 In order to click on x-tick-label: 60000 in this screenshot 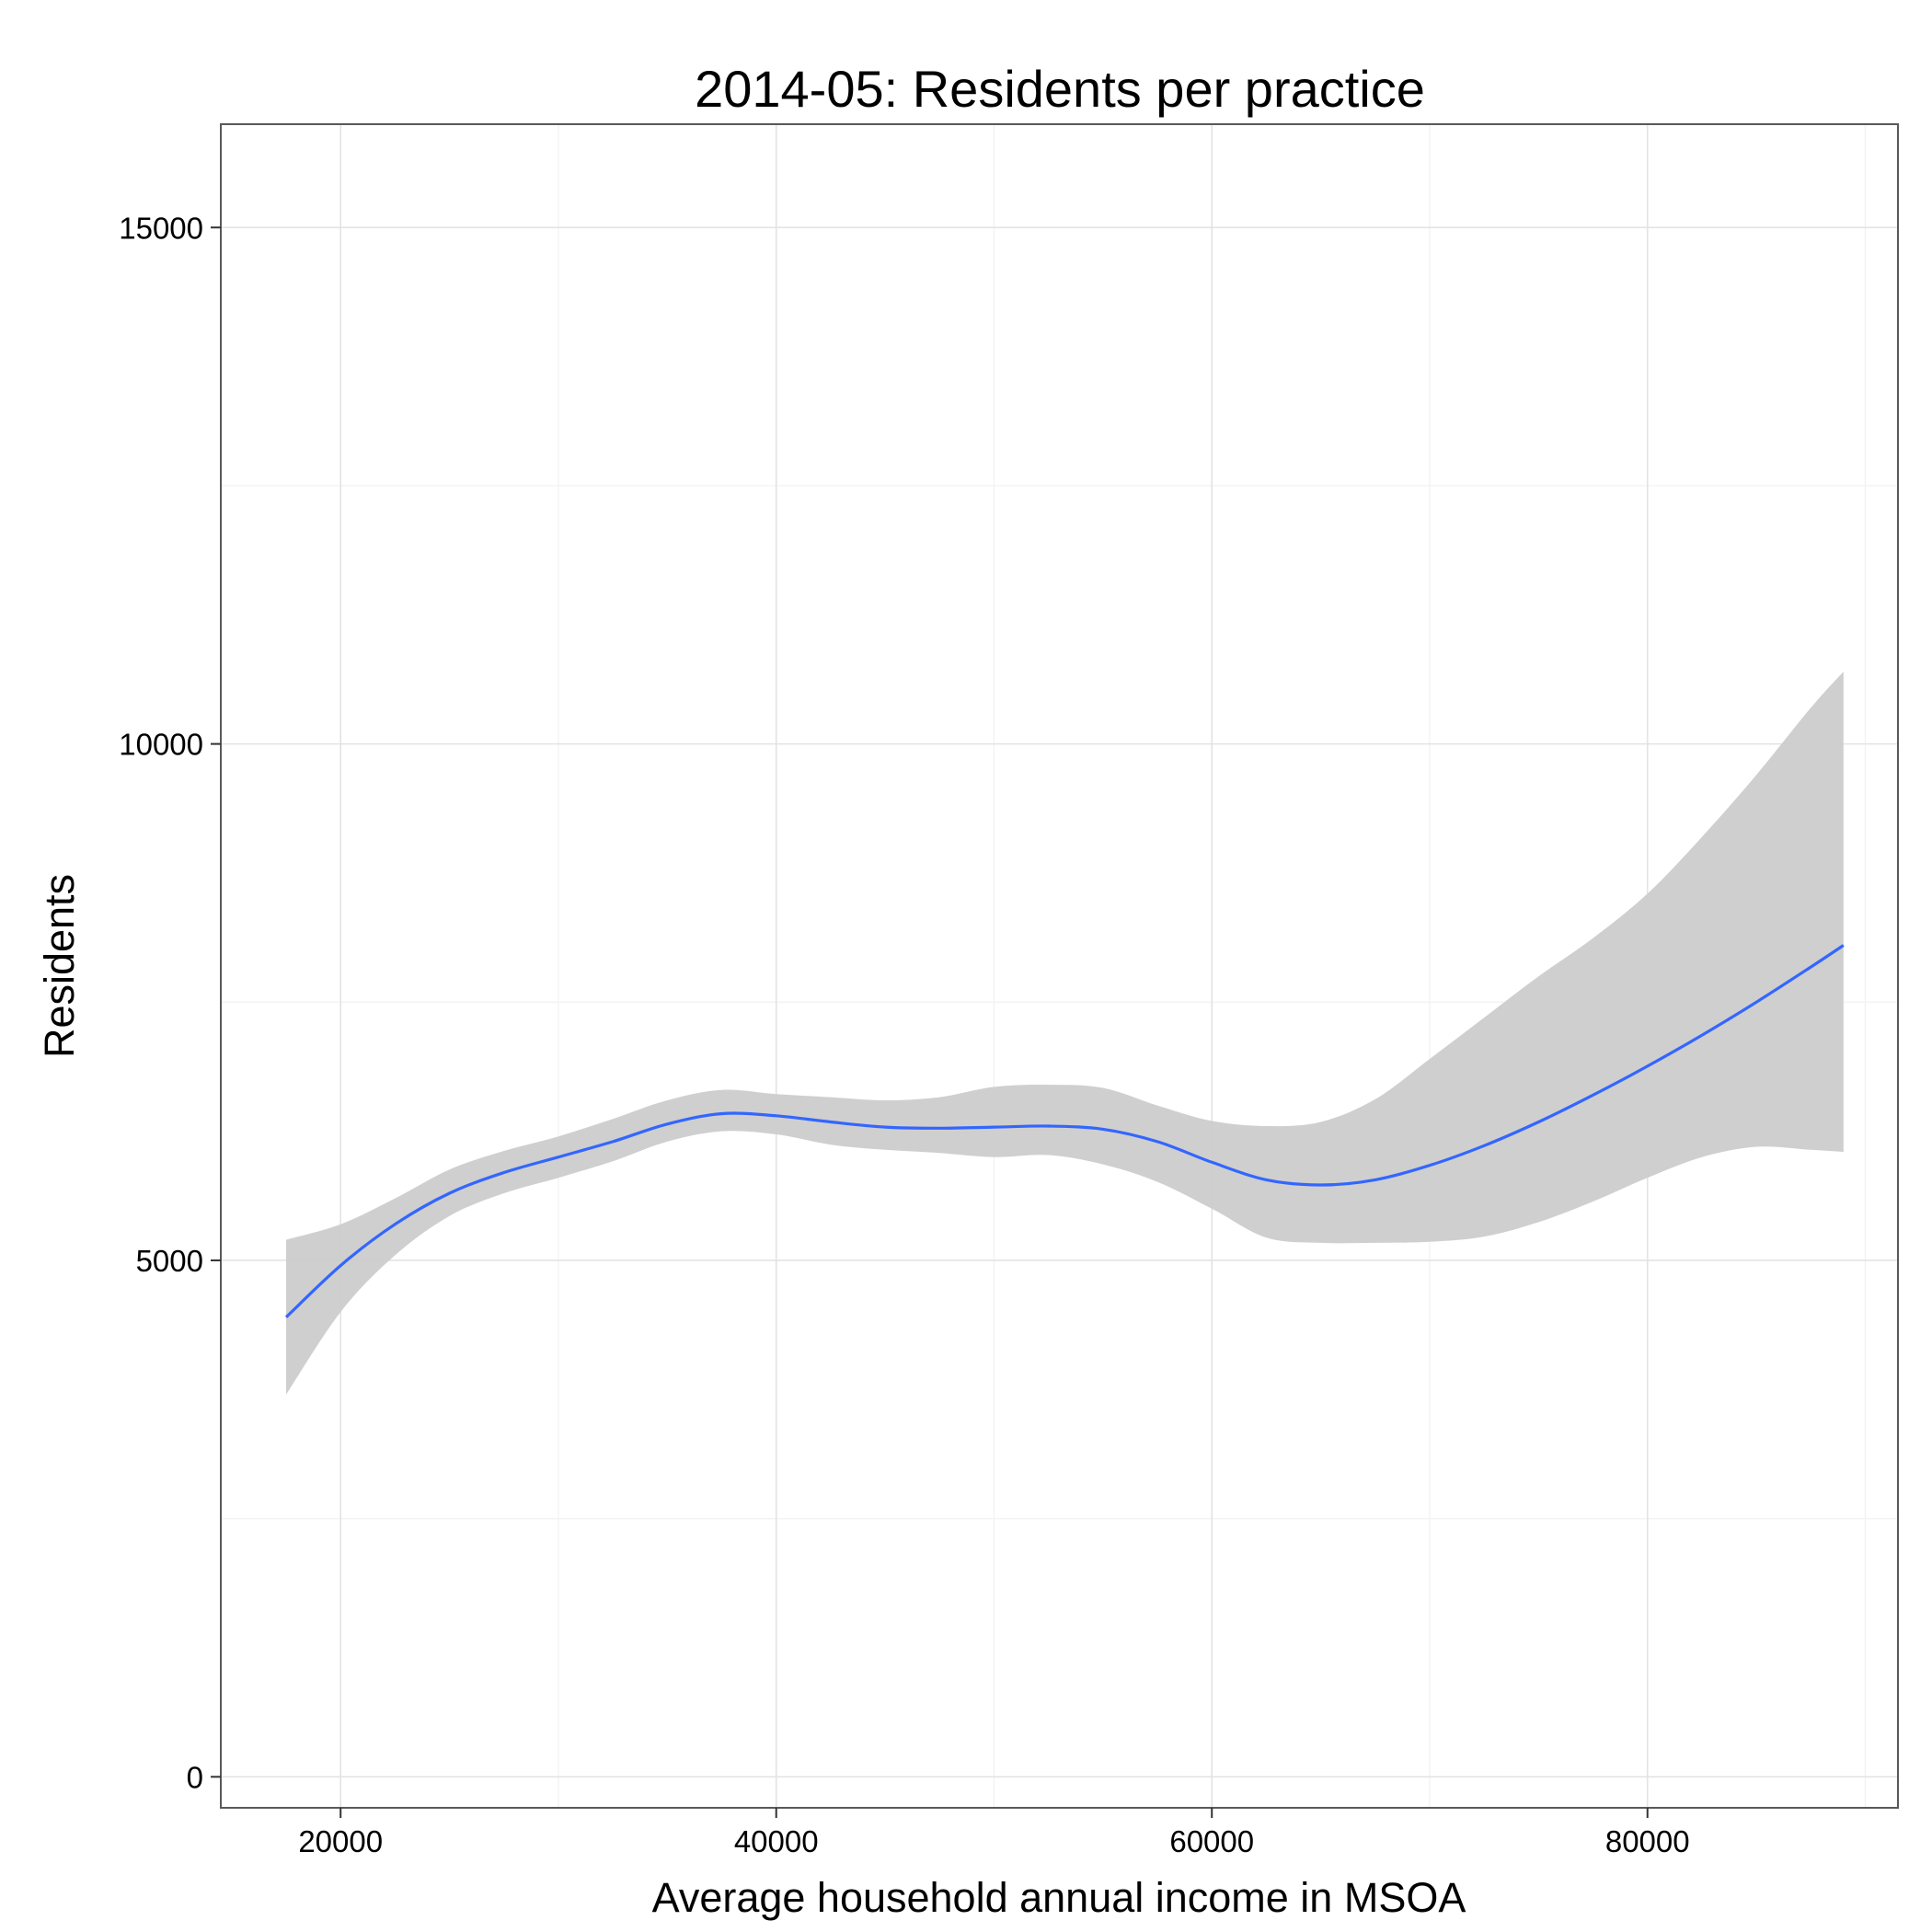, I will do `click(1211, 1841)`.